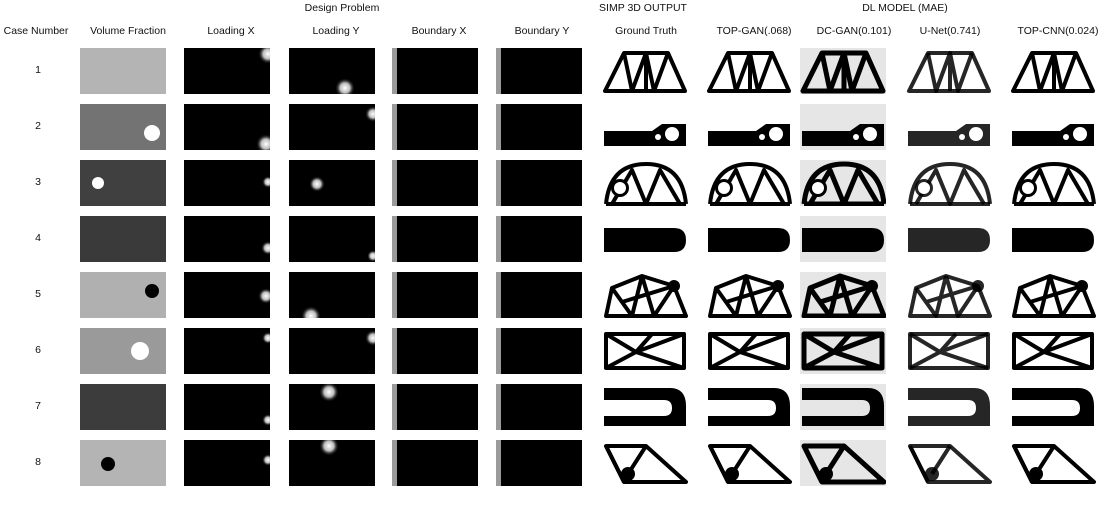 This screenshot has height=507, width=1108. Describe the element at coordinates (38, 126) in the screenshot. I see `case-number: 2` at that location.